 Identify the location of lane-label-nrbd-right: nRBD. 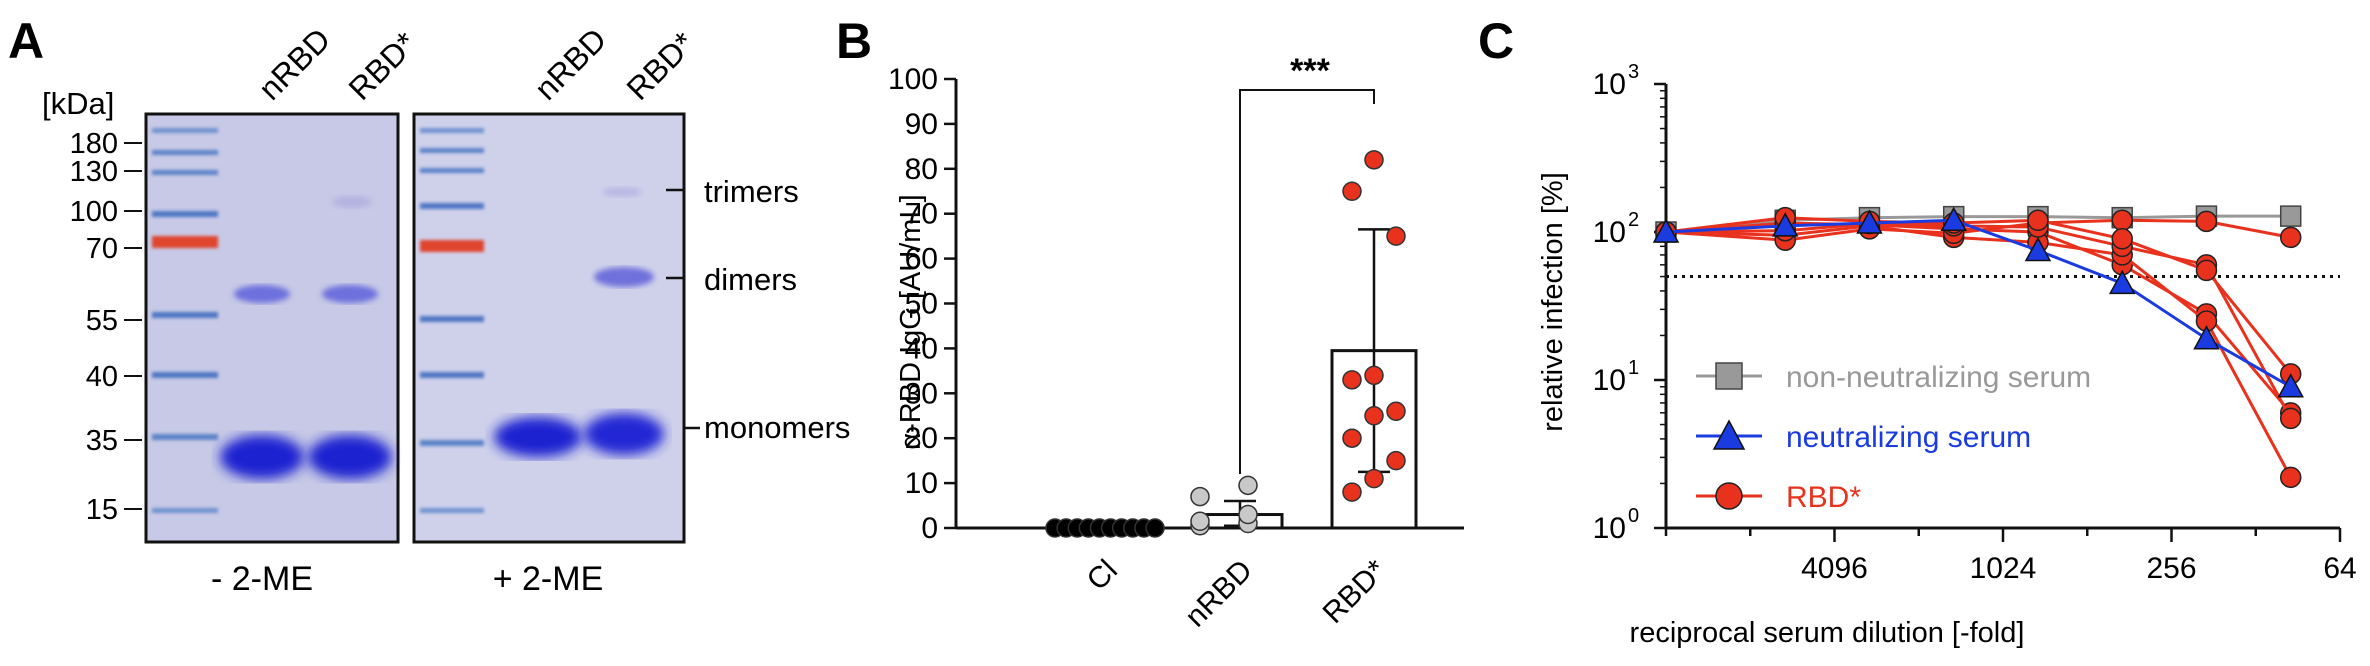
(570, 64).